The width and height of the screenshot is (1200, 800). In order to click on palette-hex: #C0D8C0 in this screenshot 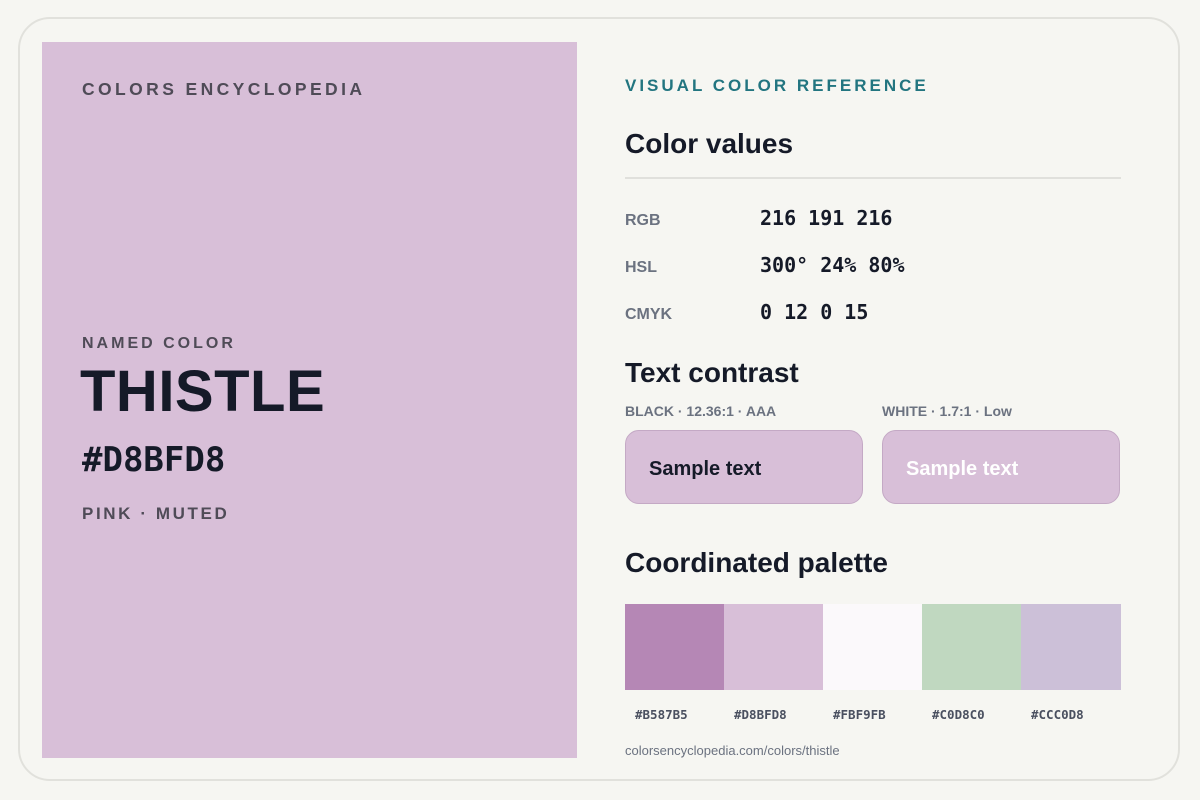, I will do `click(958, 714)`.